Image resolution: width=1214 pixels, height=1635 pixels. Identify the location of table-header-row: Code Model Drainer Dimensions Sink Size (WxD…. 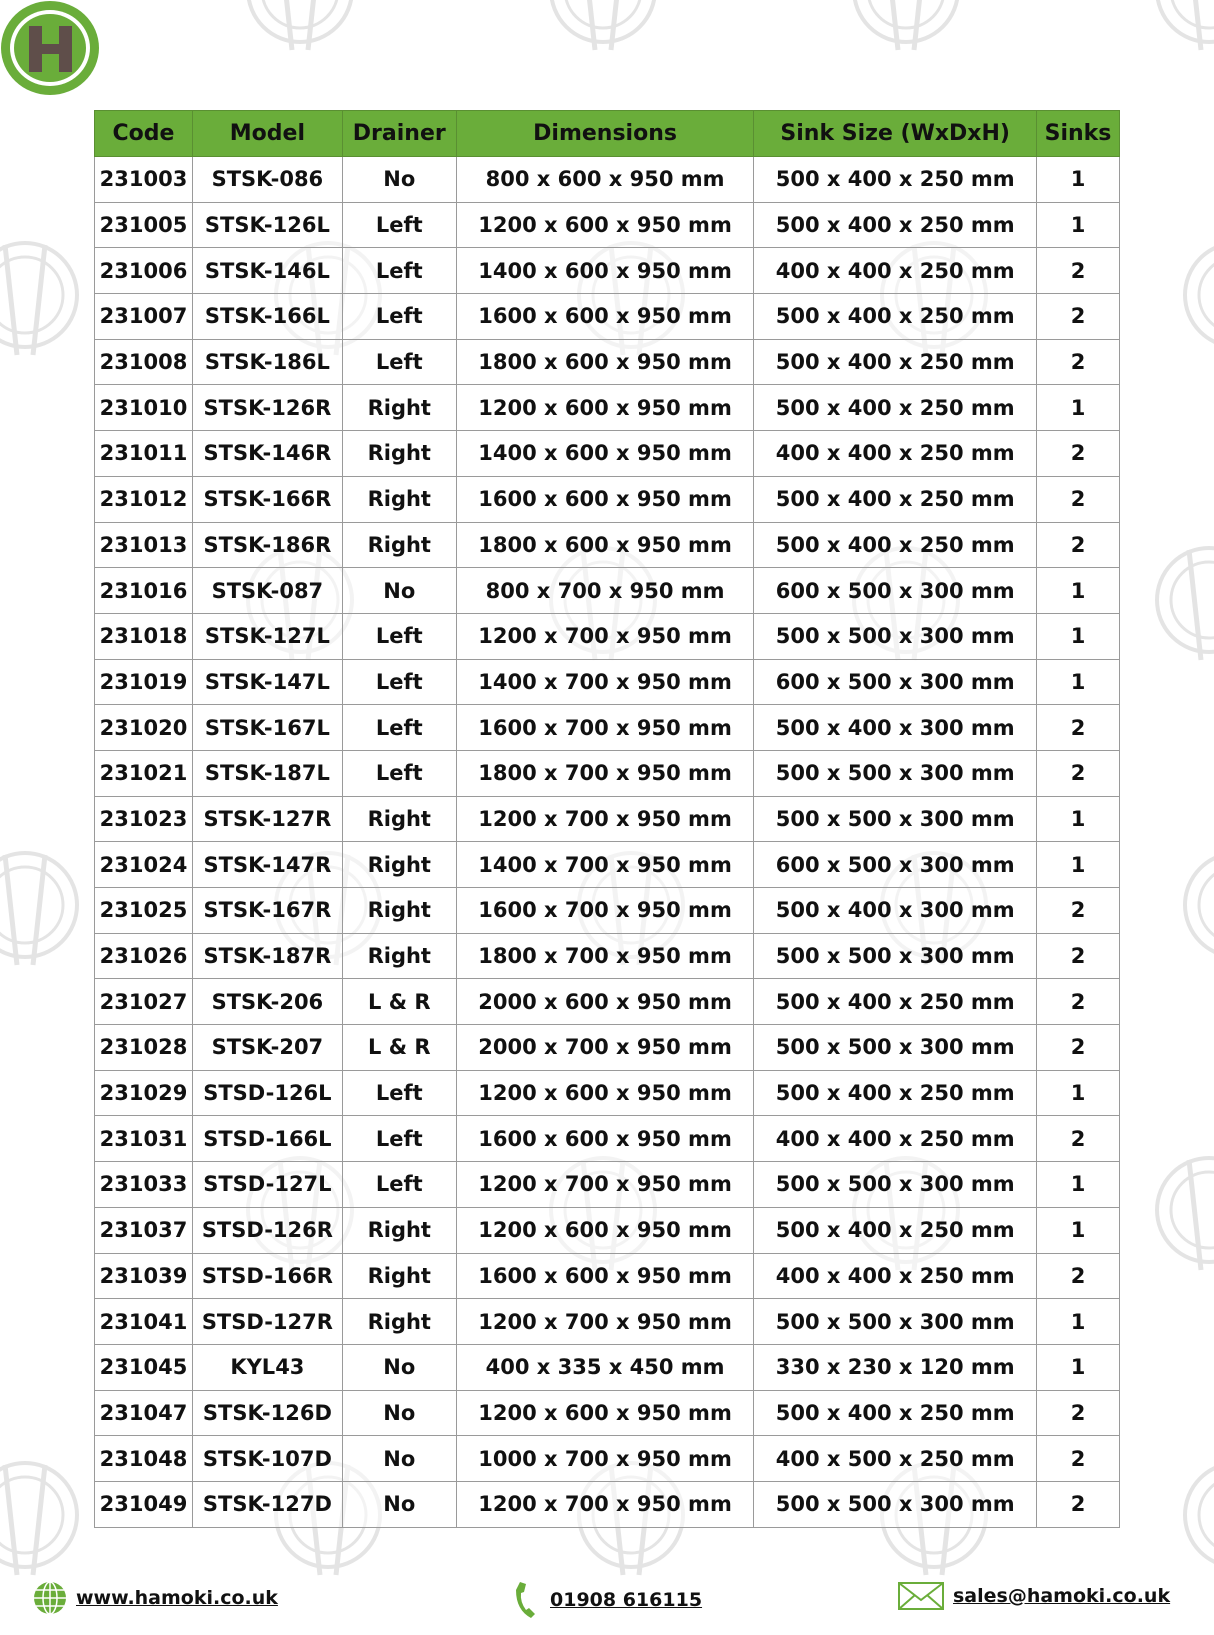
(607, 133).